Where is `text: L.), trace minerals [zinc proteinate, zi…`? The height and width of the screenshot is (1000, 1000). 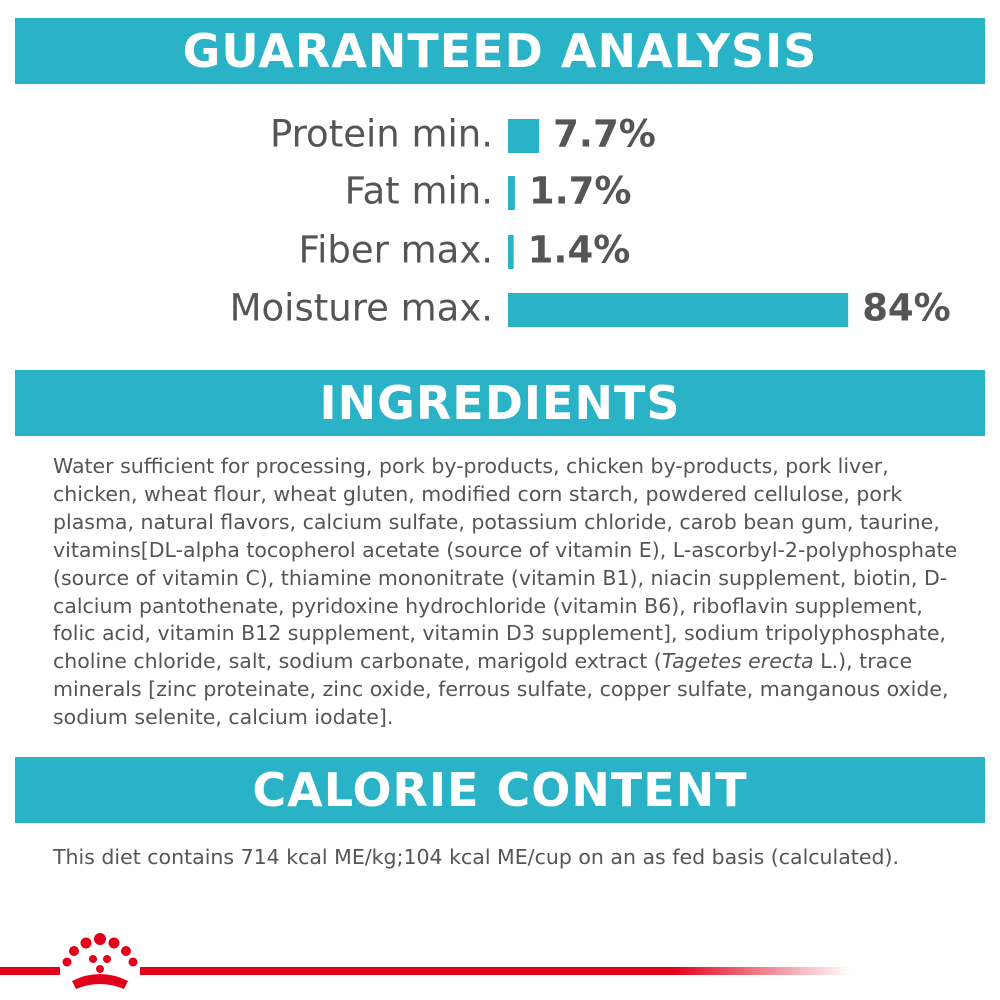 text: L.), trace minerals [zinc proteinate, zi… is located at coordinates (501, 689).